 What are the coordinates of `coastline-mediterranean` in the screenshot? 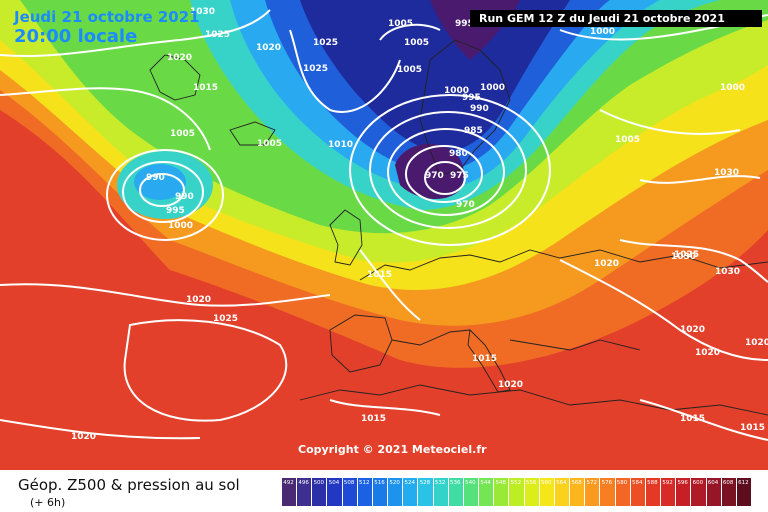 It's located at (516, 340).